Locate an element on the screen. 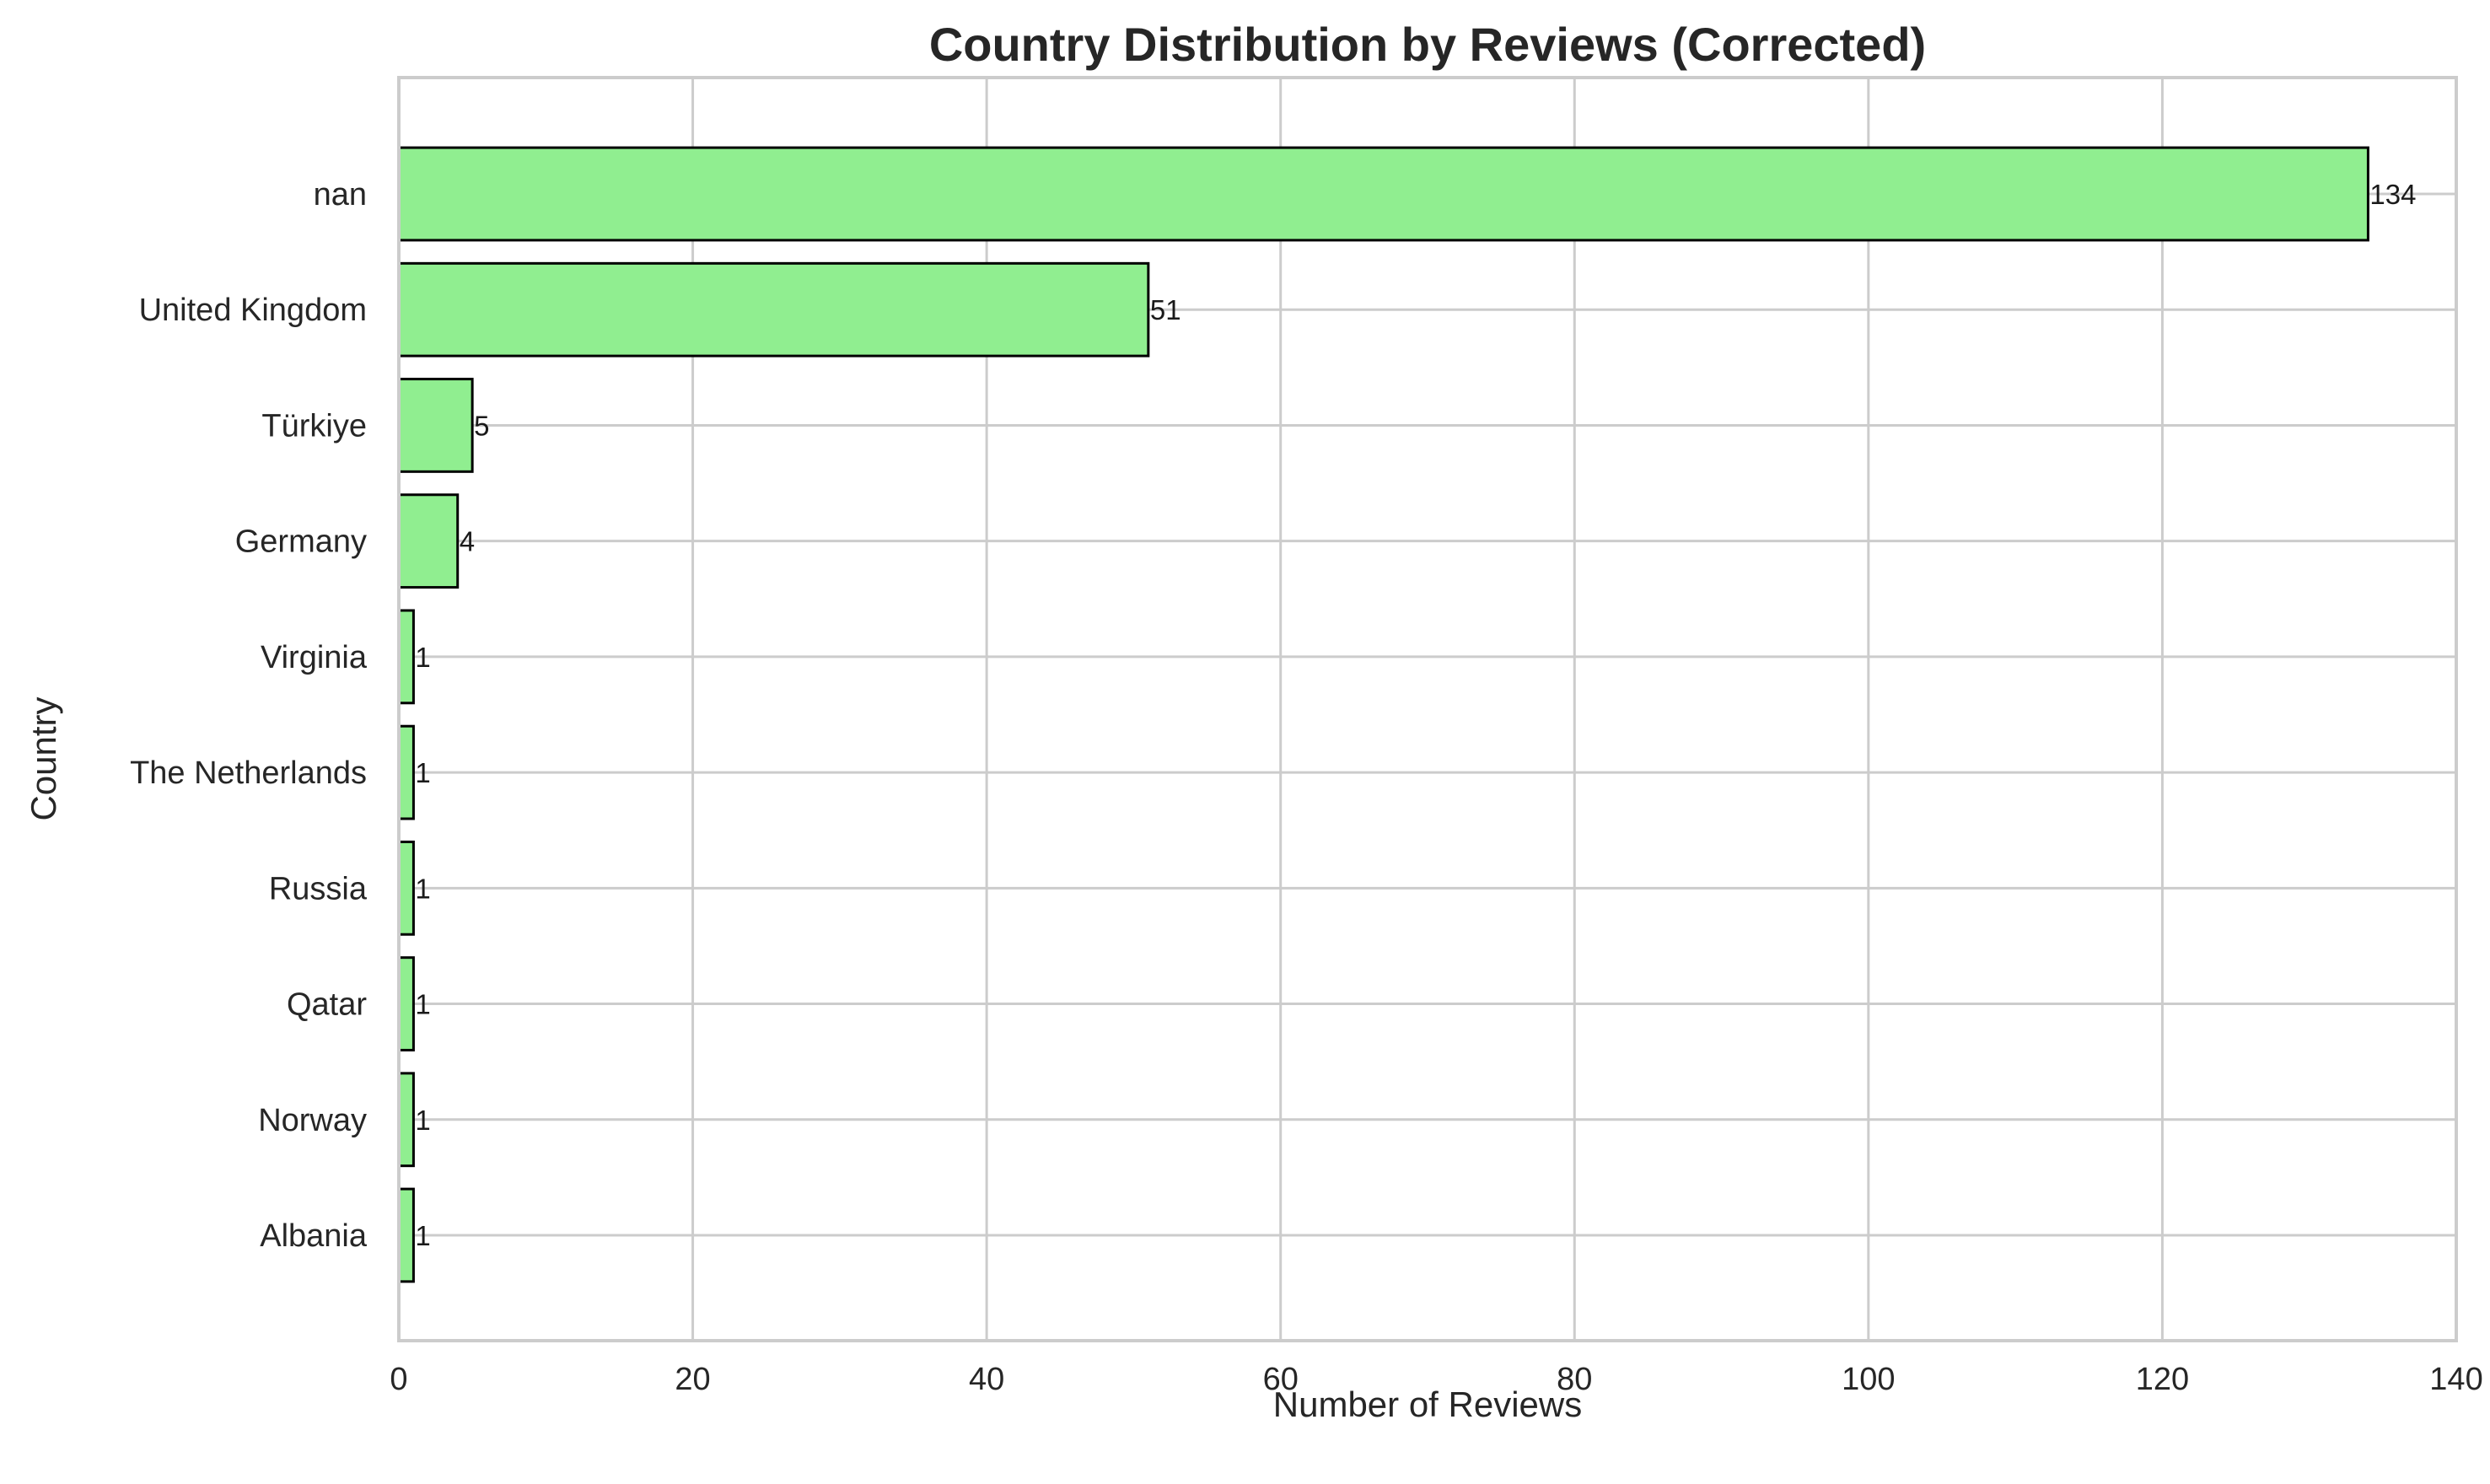 The width and height of the screenshot is (2490, 1484). y-tick-label: Norway is located at coordinates (312, 1120).